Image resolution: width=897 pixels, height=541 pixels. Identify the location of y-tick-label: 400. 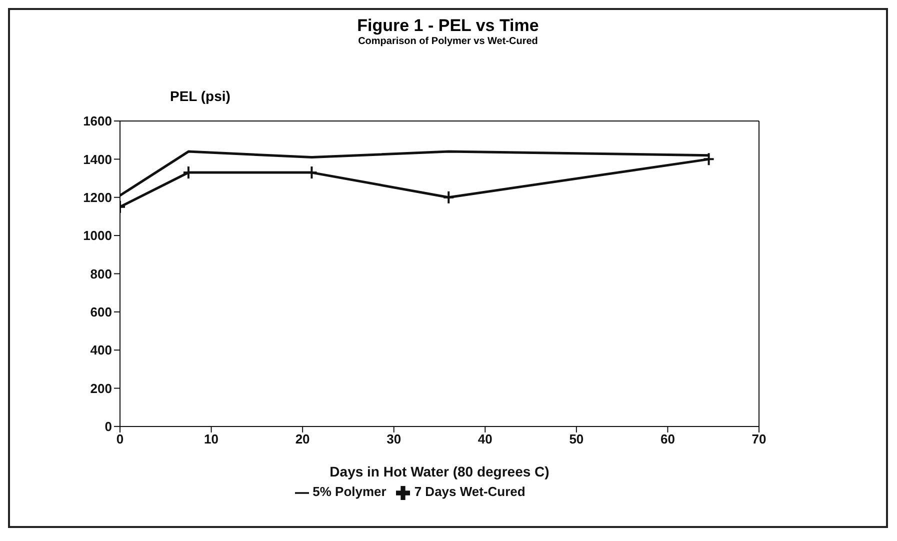
(101, 350).